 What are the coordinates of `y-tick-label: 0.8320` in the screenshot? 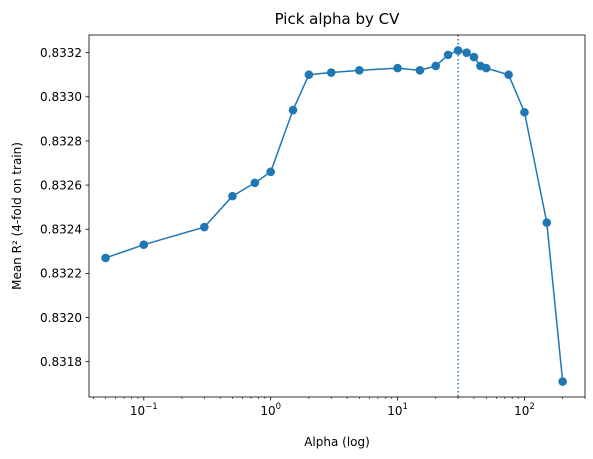 It's located at (61, 318).